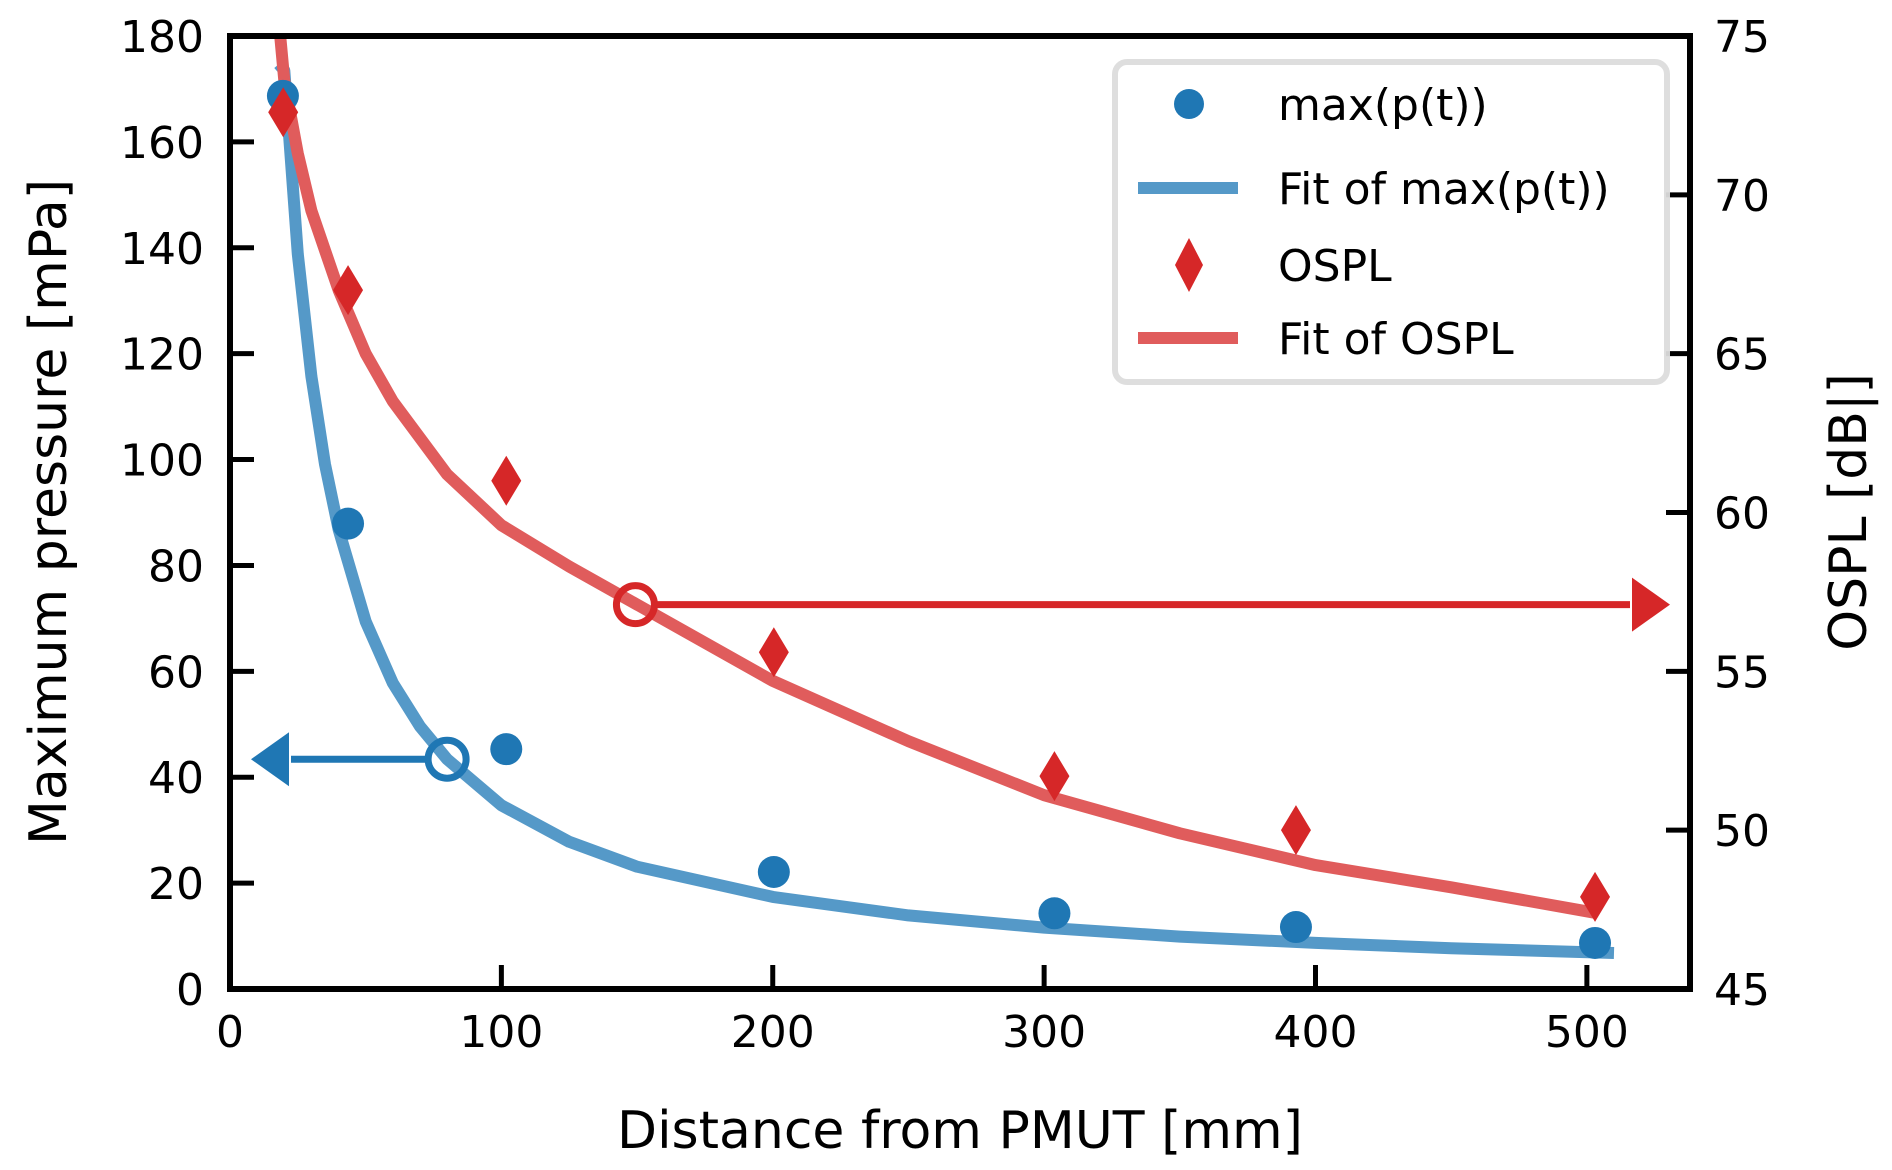 This screenshot has height=1170, width=1892. What do you see at coordinates (773, 1032) in the screenshot?
I see `x-tick-label: 200` at bounding box center [773, 1032].